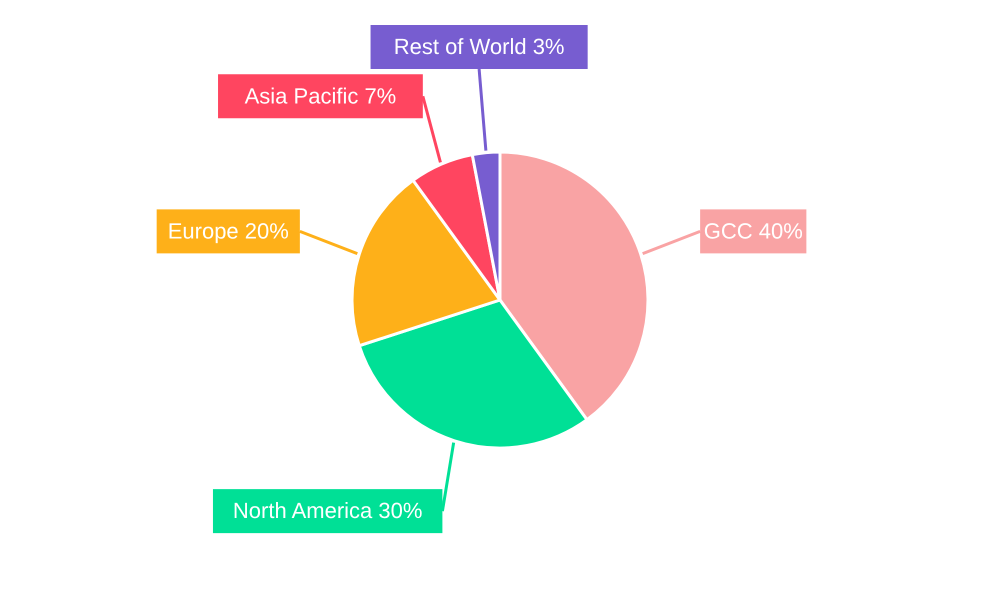 This screenshot has height=600, width=1000. What do you see at coordinates (753, 231) in the screenshot?
I see `slice-label: GCC 40%` at bounding box center [753, 231].